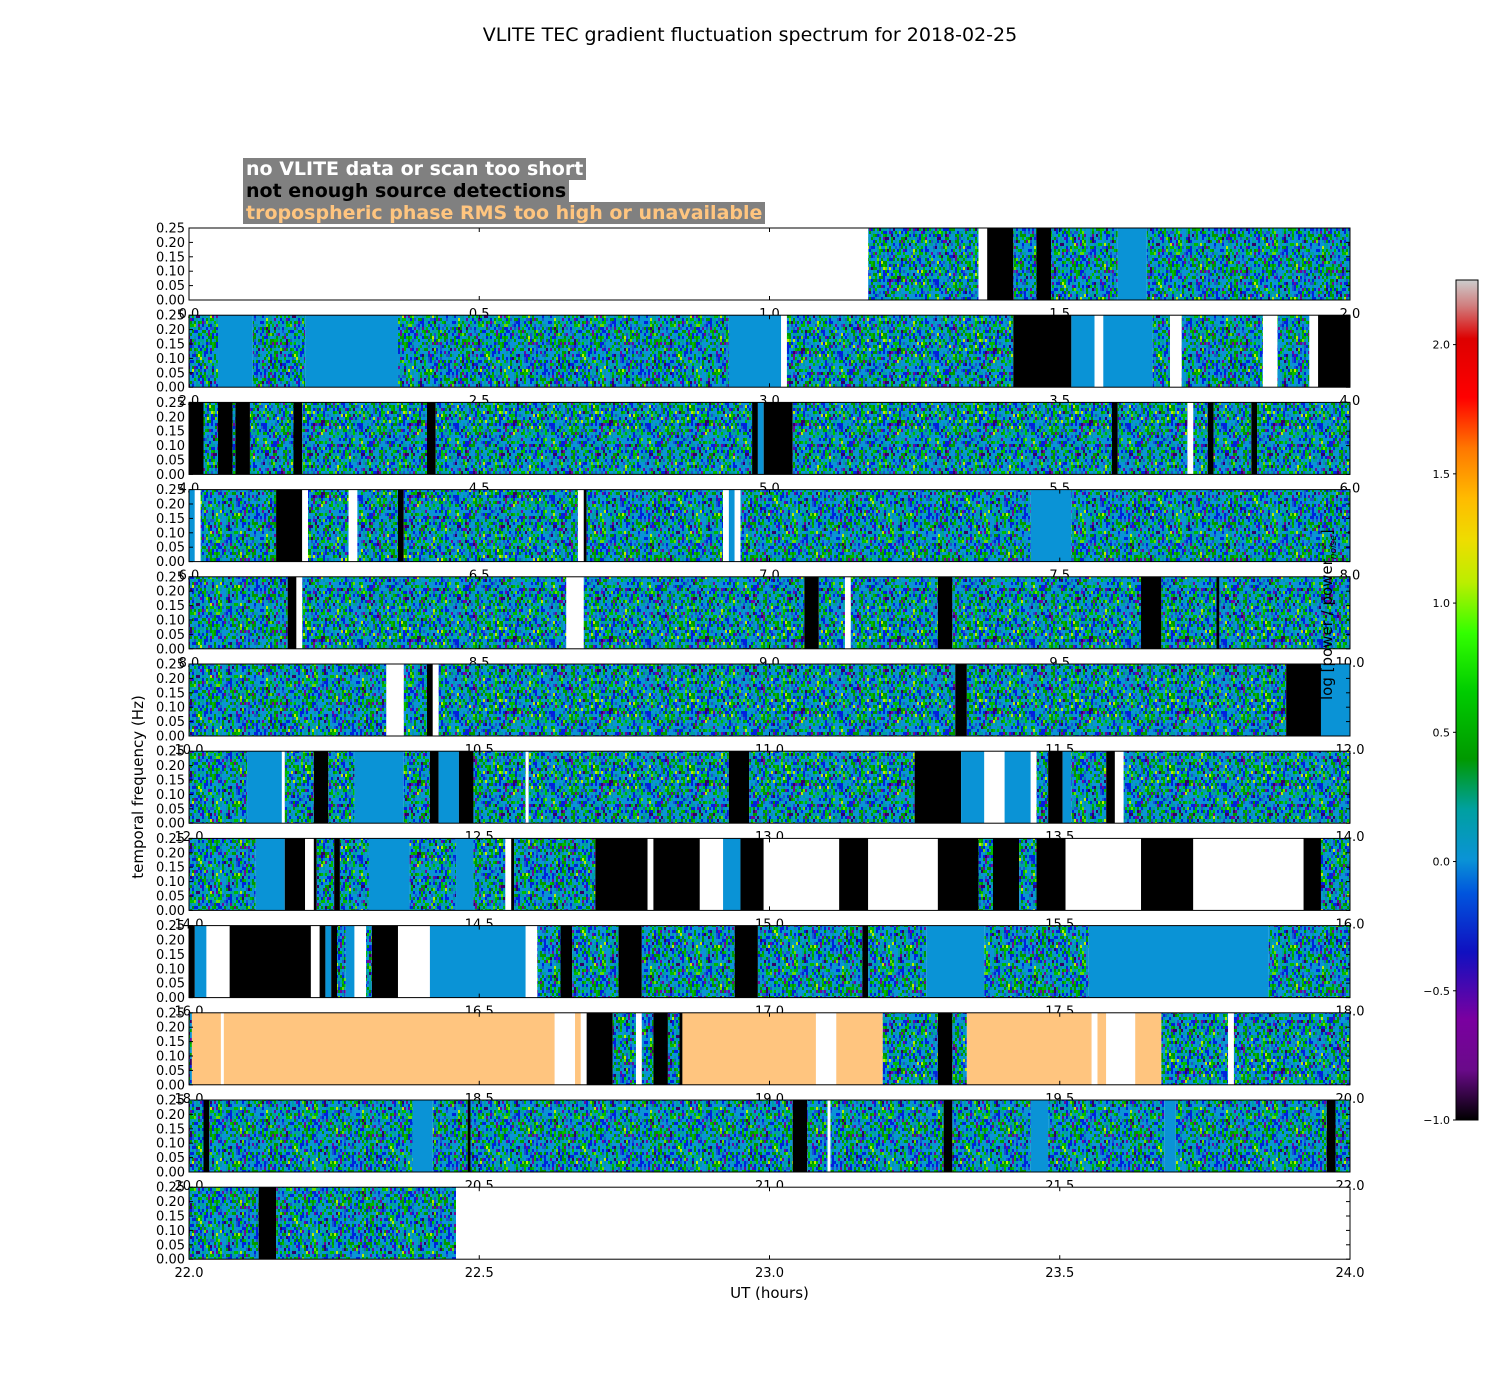 The height and width of the screenshot is (1400, 1500). I want to click on x-axis-label: UT (hours), so click(769, 1293).